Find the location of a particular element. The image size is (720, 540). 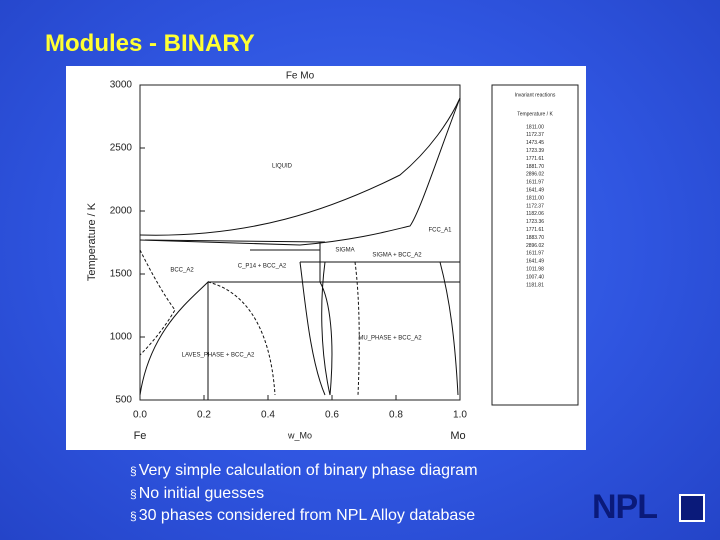

y-tick-label: 1500 is located at coordinates (121, 274).